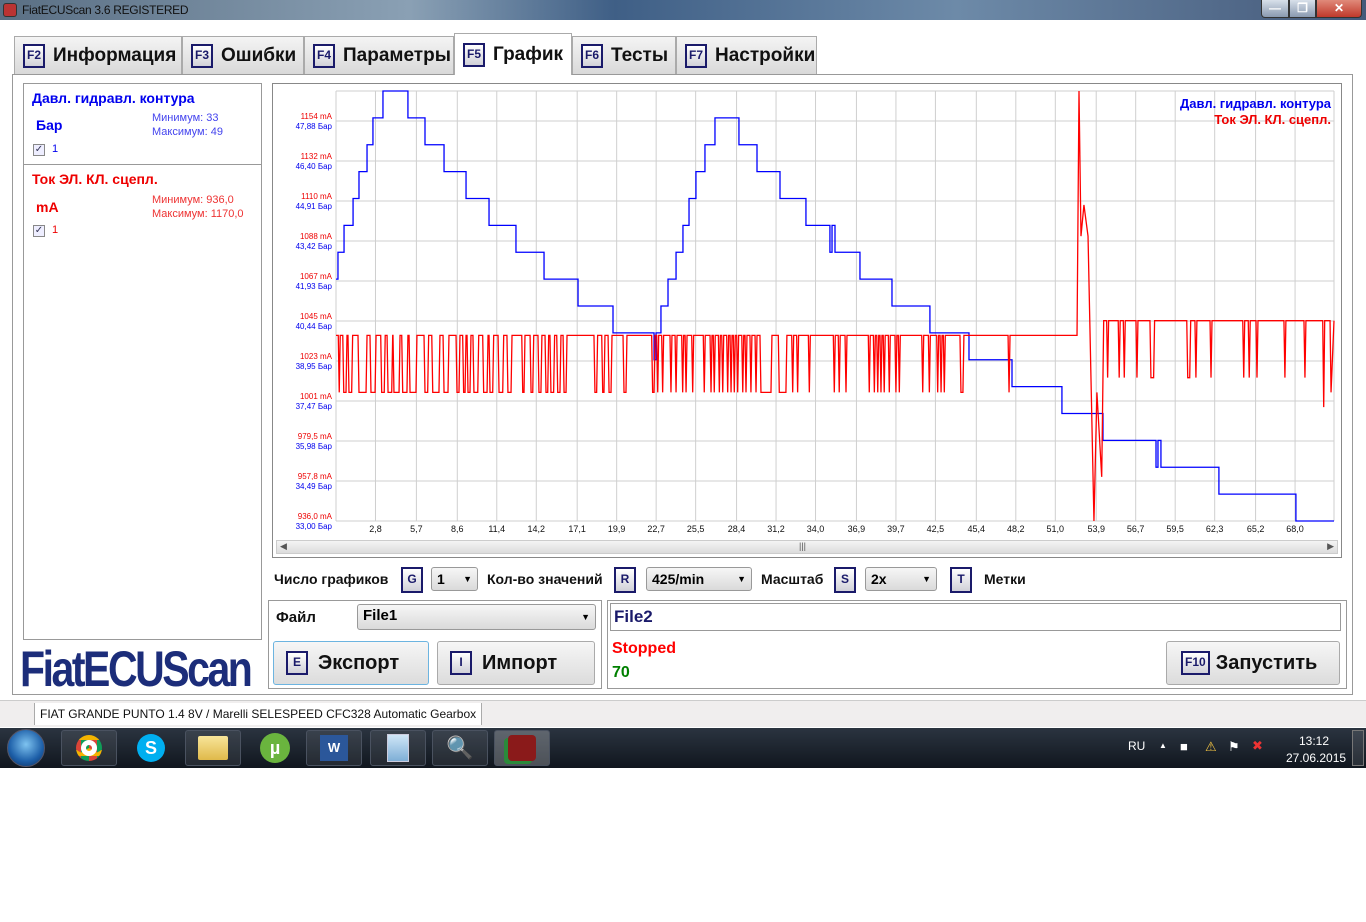  Describe the element at coordinates (683, 748) in the screenshot. I see `taskbar: S µ W 🔍 RU ▲ ■ ⚠ ⚑ ✖ 13:12 27.06.2015` at that location.